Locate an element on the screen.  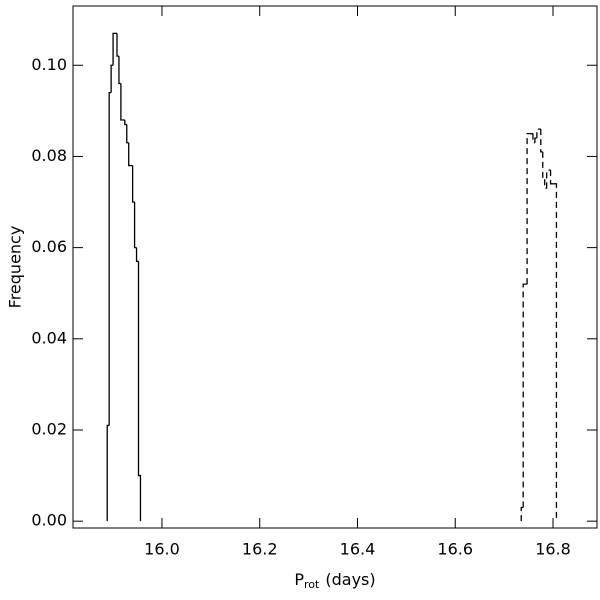
x-label-sub: rot is located at coordinates (312, 584).